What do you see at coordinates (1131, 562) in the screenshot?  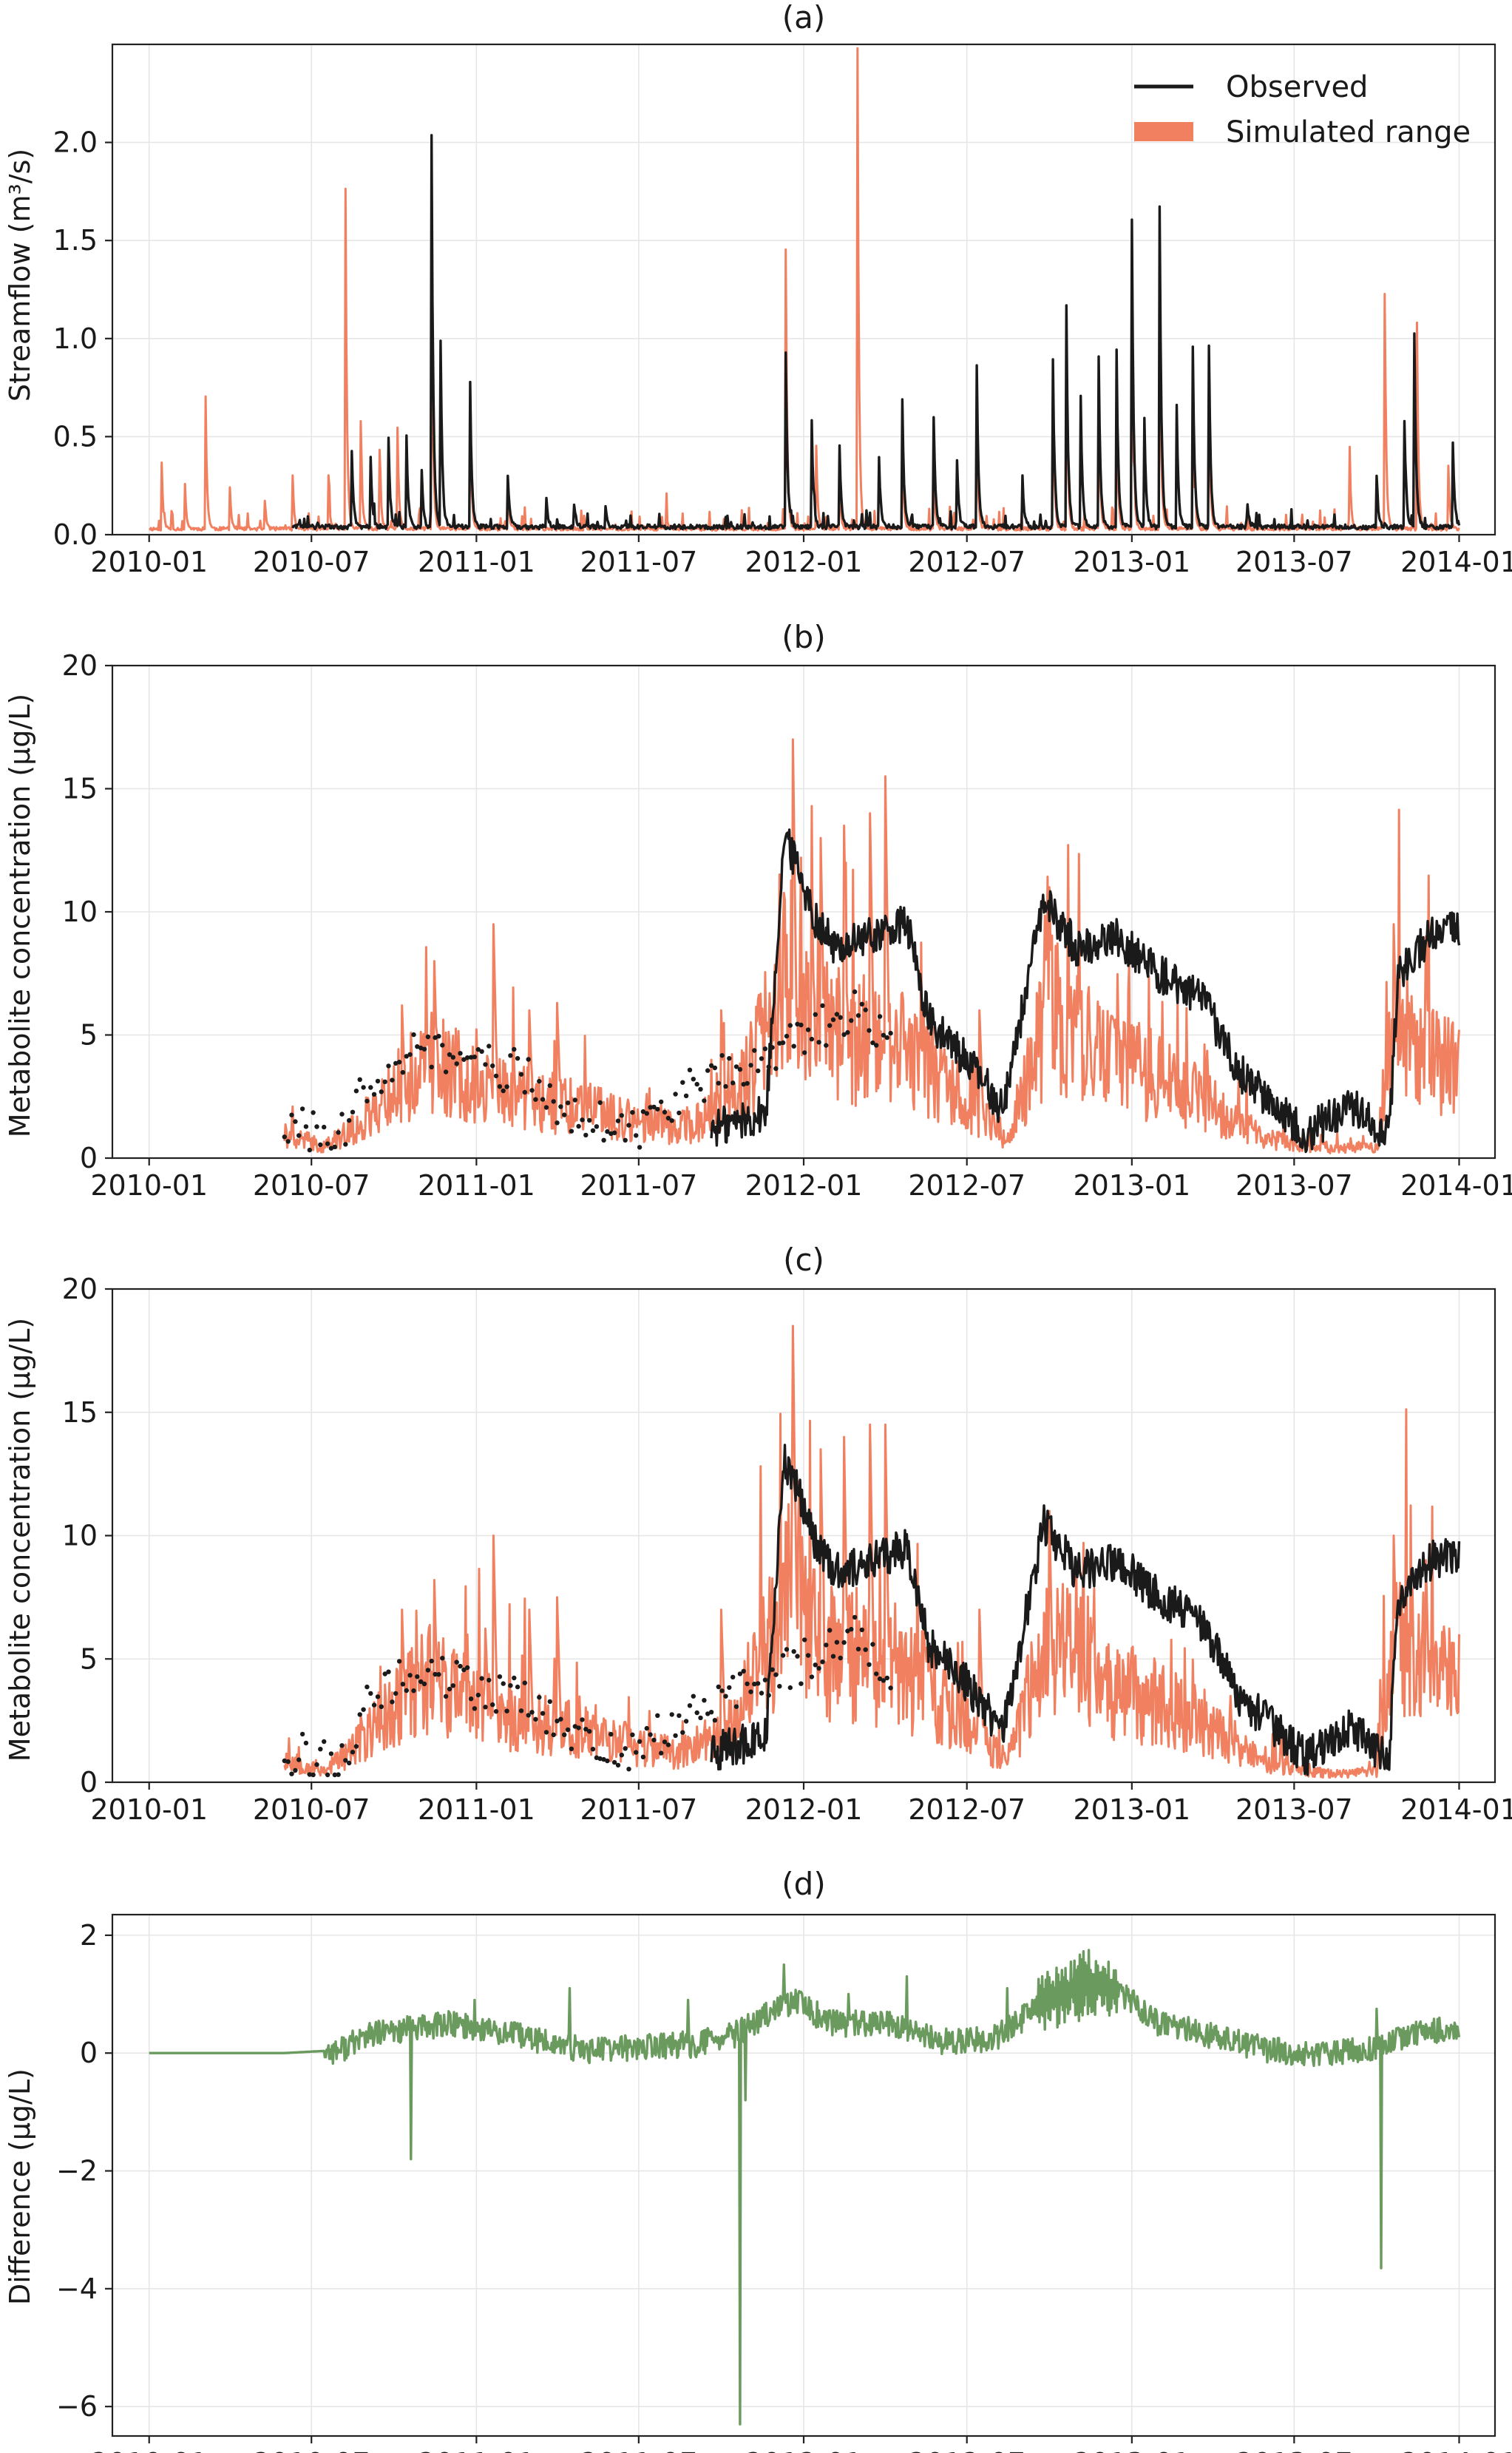 I see `x-tick-label: 2013-01` at bounding box center [1131, 562].